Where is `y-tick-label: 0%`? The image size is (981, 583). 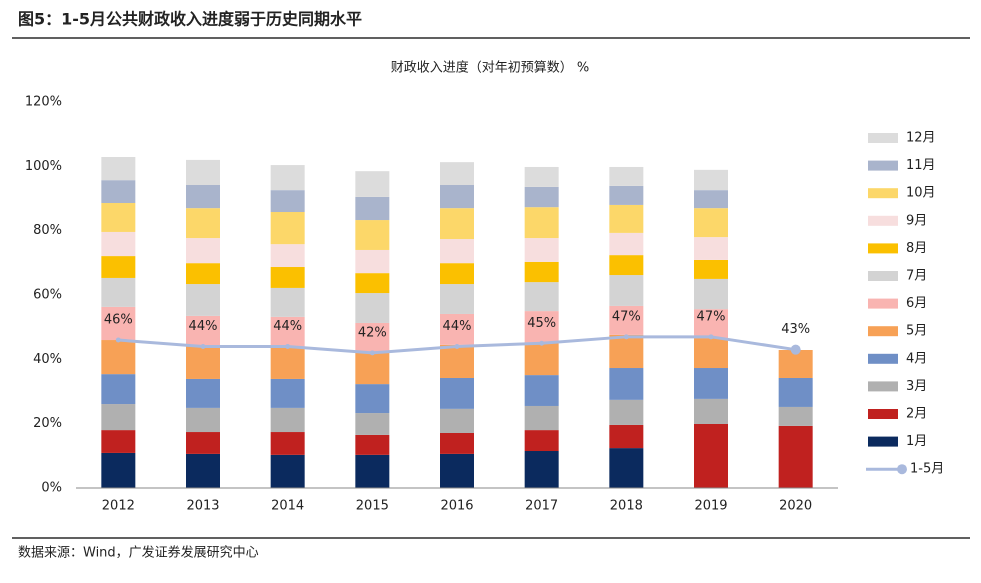 y-tick-label: 0% is located at coordinates (51, 488).